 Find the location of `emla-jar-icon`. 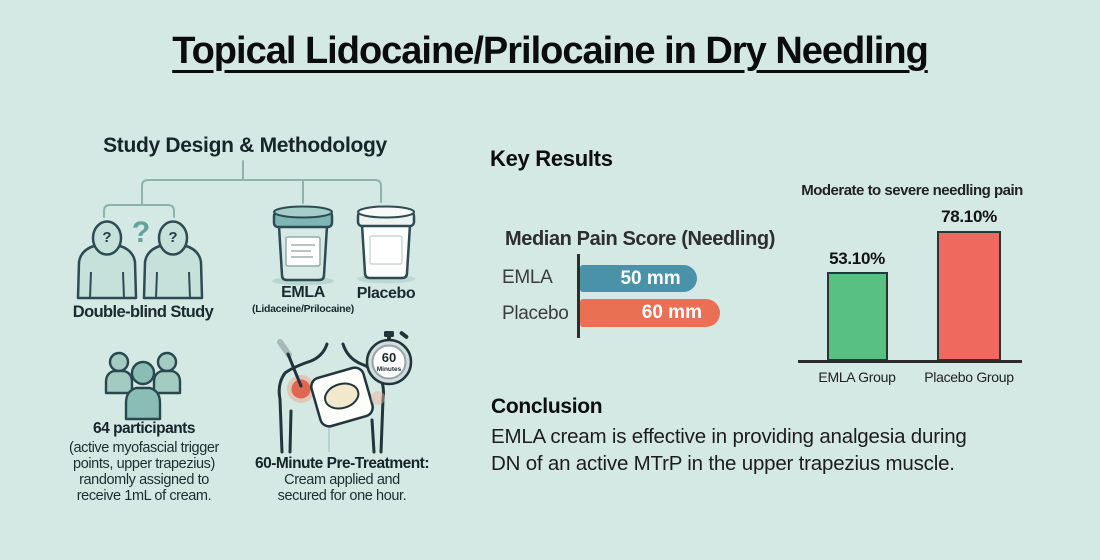

emla-jar-icon is located at coordinates (303, 243).